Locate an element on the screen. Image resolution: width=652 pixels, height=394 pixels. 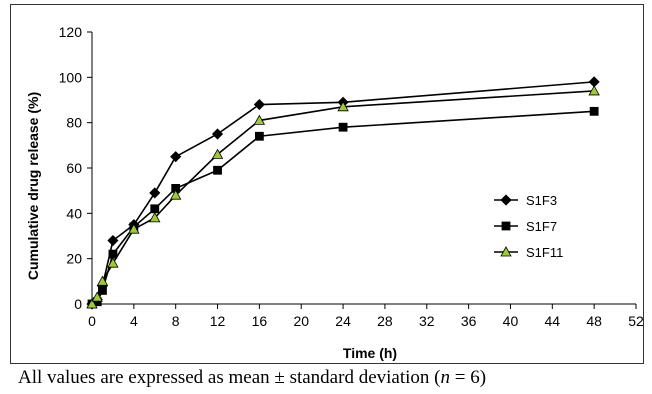
x-tick-label: 4 is located at coordinates (134, 321).